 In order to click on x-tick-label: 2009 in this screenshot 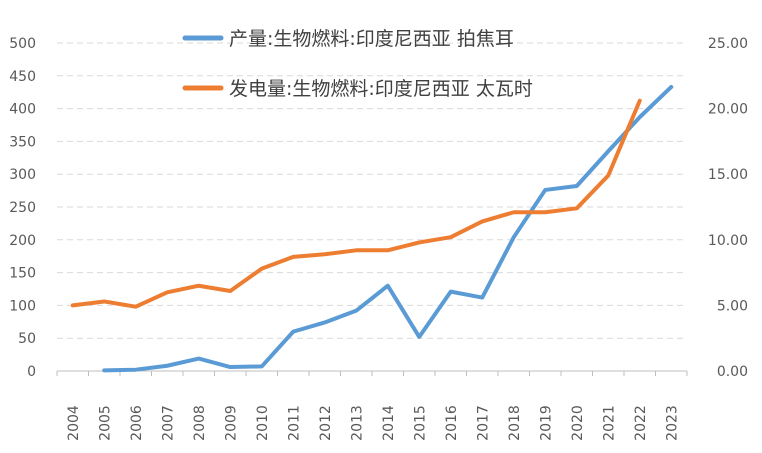, I will do `click(231, 423)`.